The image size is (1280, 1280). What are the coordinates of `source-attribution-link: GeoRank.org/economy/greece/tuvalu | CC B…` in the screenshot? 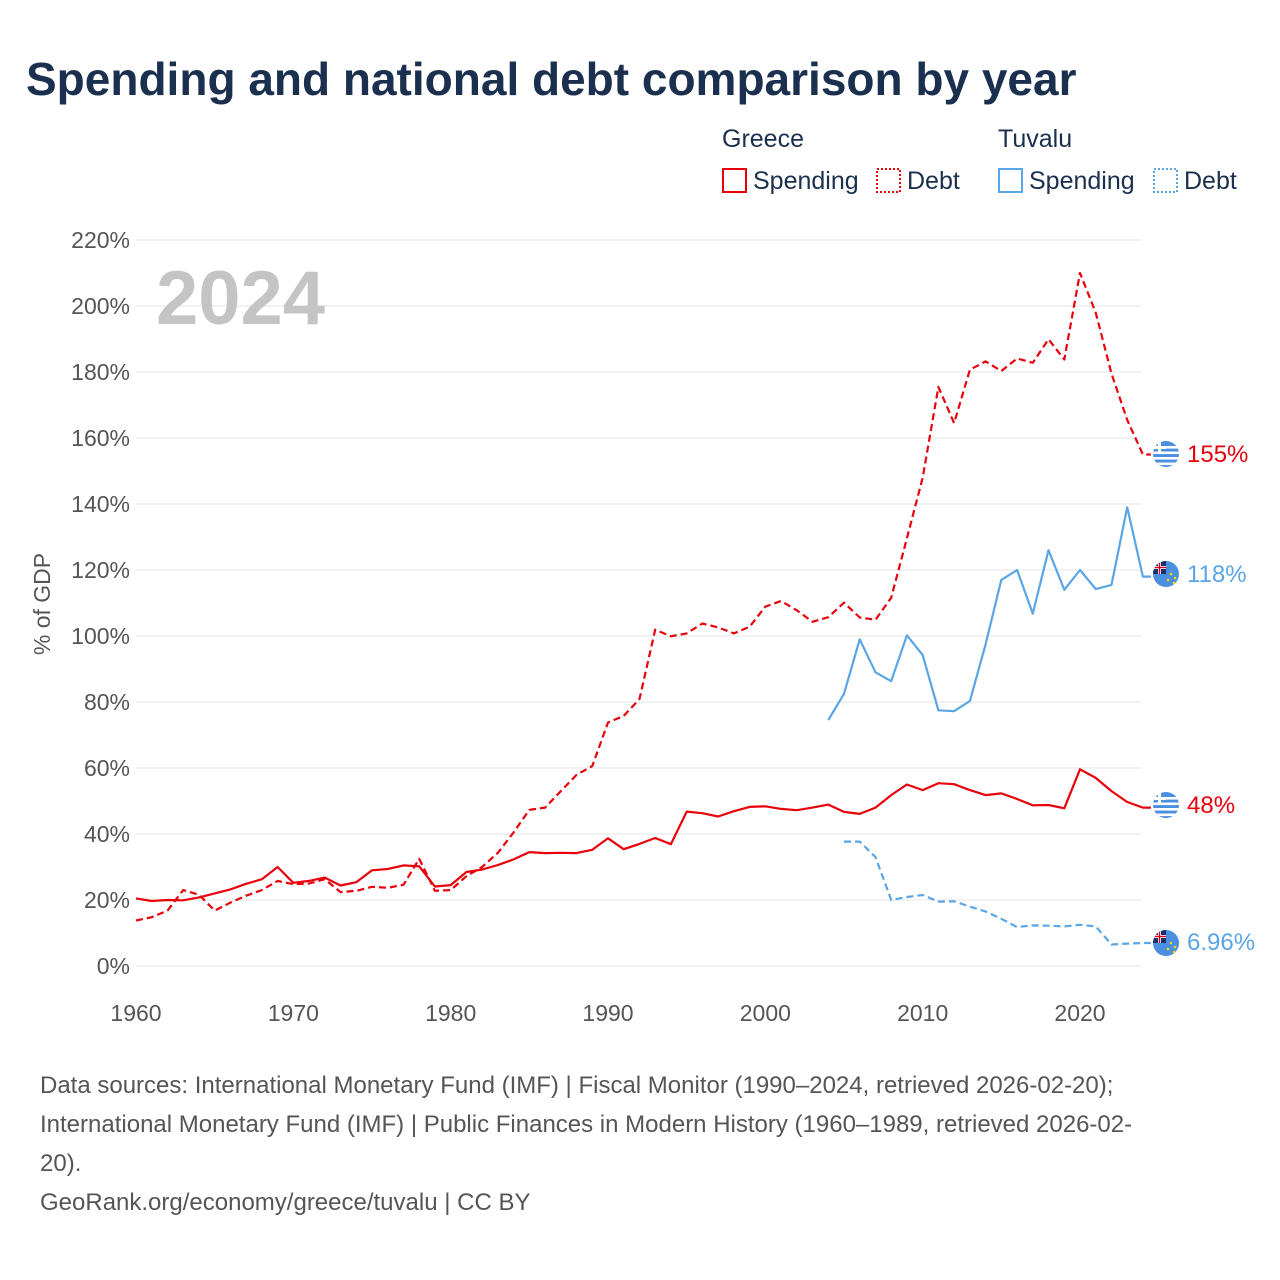 It's located at (285, 1202).